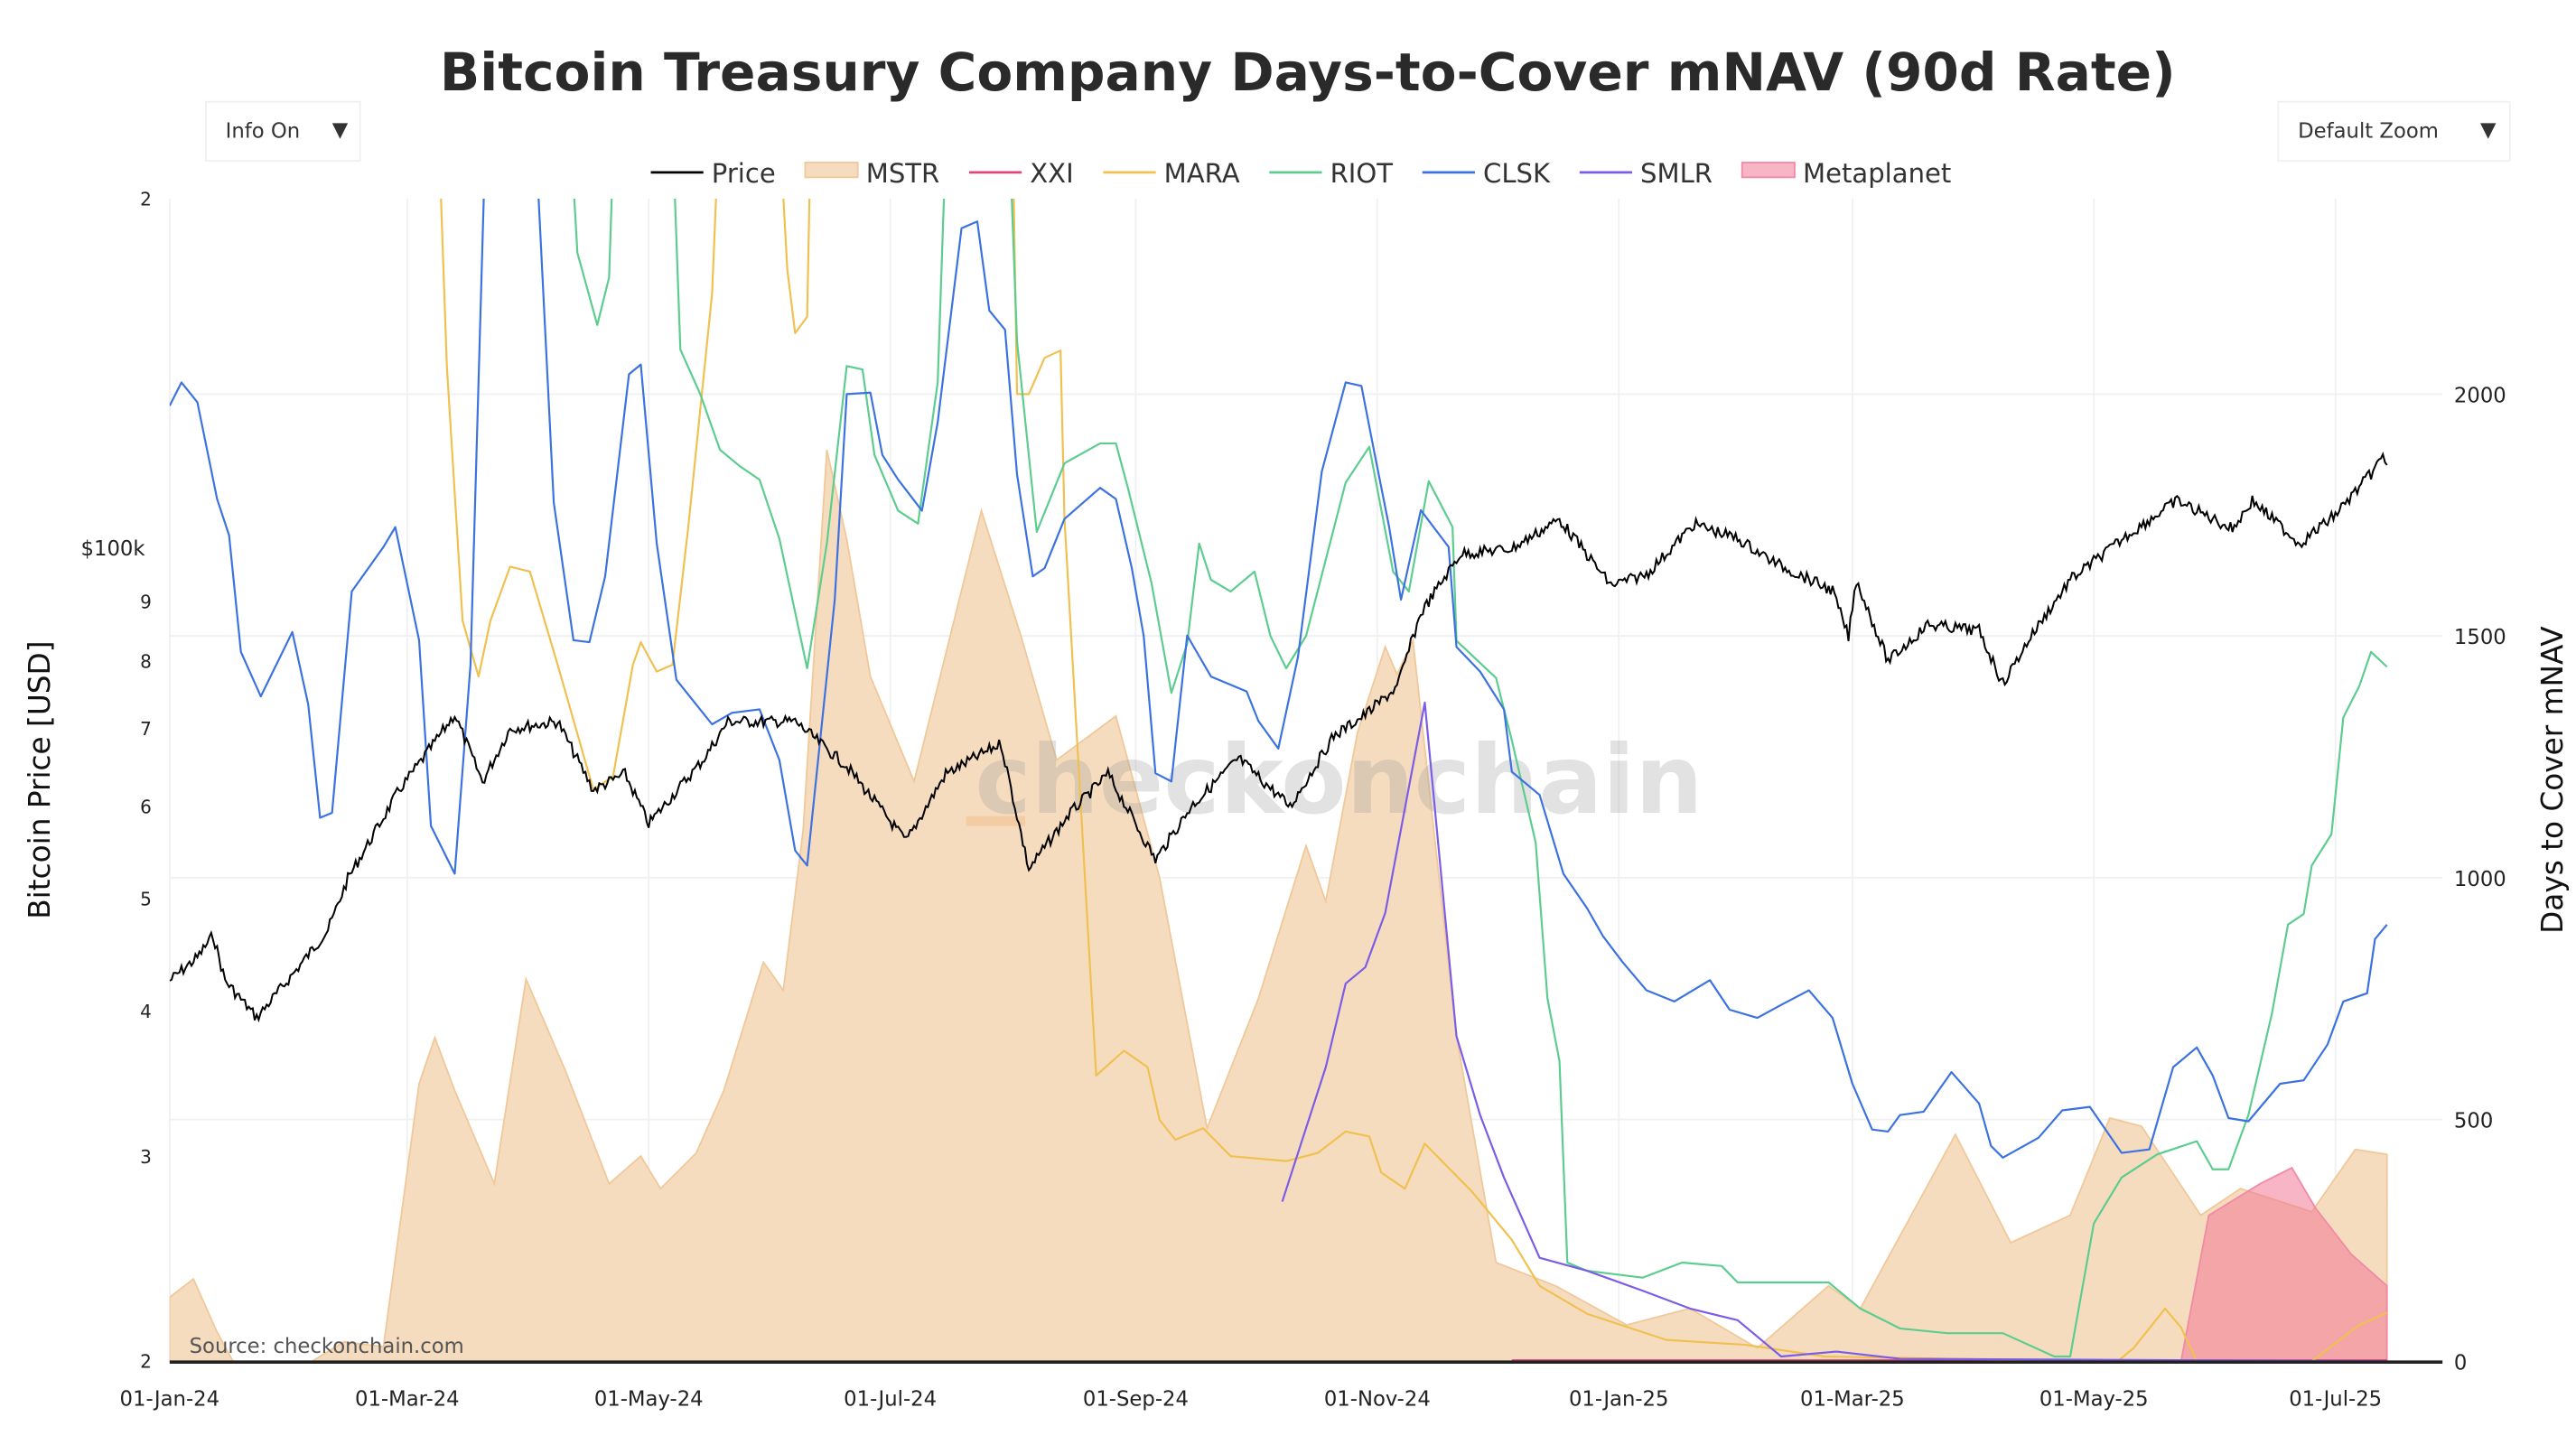 The height and width of the screenshot is (1445, 2576). Describe the element at coordinates (1517, 173) in the screenshot. I see `legend-label: CLSK` at that location.